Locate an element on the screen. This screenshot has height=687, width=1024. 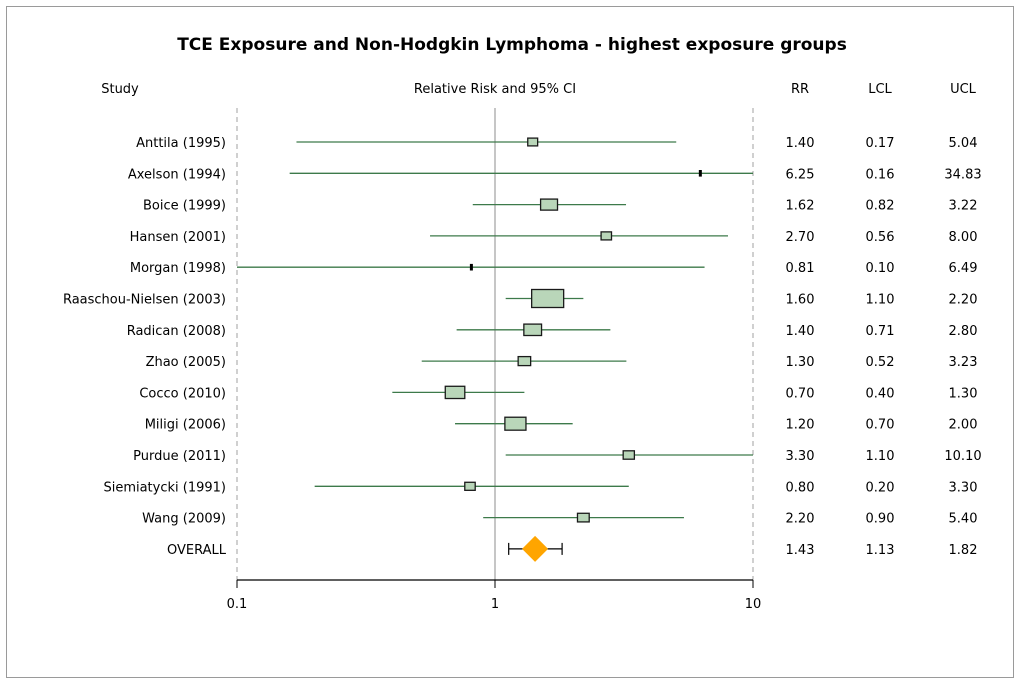
ucl-value: 5.04 is located at coordinates (963, 143).